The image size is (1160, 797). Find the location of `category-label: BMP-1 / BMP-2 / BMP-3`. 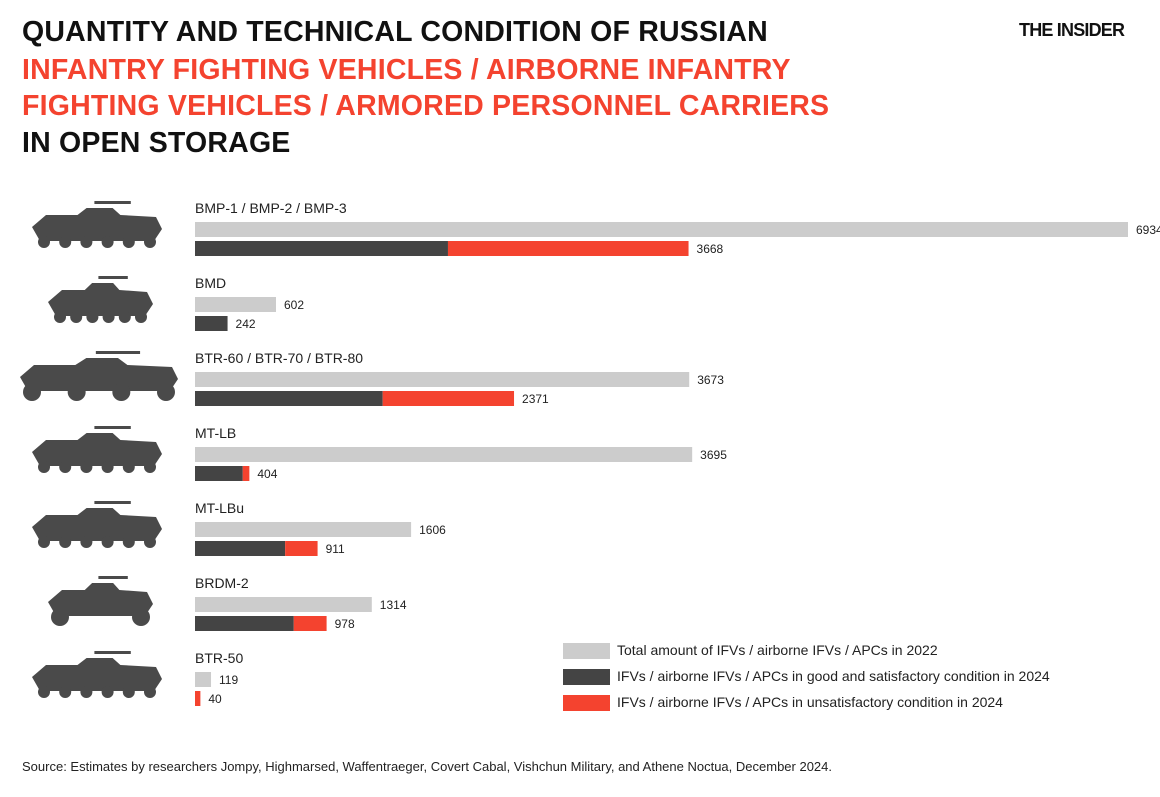

category-label: BMP-1 / BMP-2 / BMP-3 is located at coordinates (271, 208).